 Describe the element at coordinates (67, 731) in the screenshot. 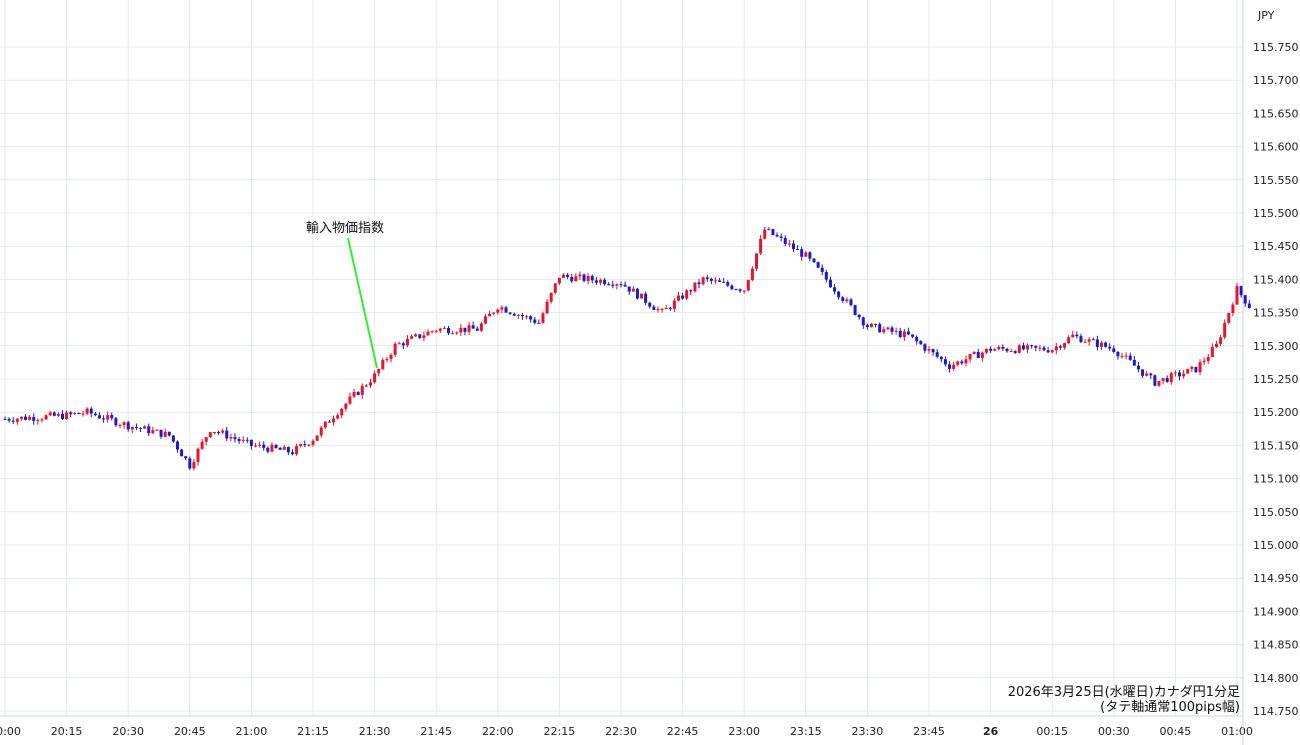

I see `x-tick-label: 20:15` at that location.